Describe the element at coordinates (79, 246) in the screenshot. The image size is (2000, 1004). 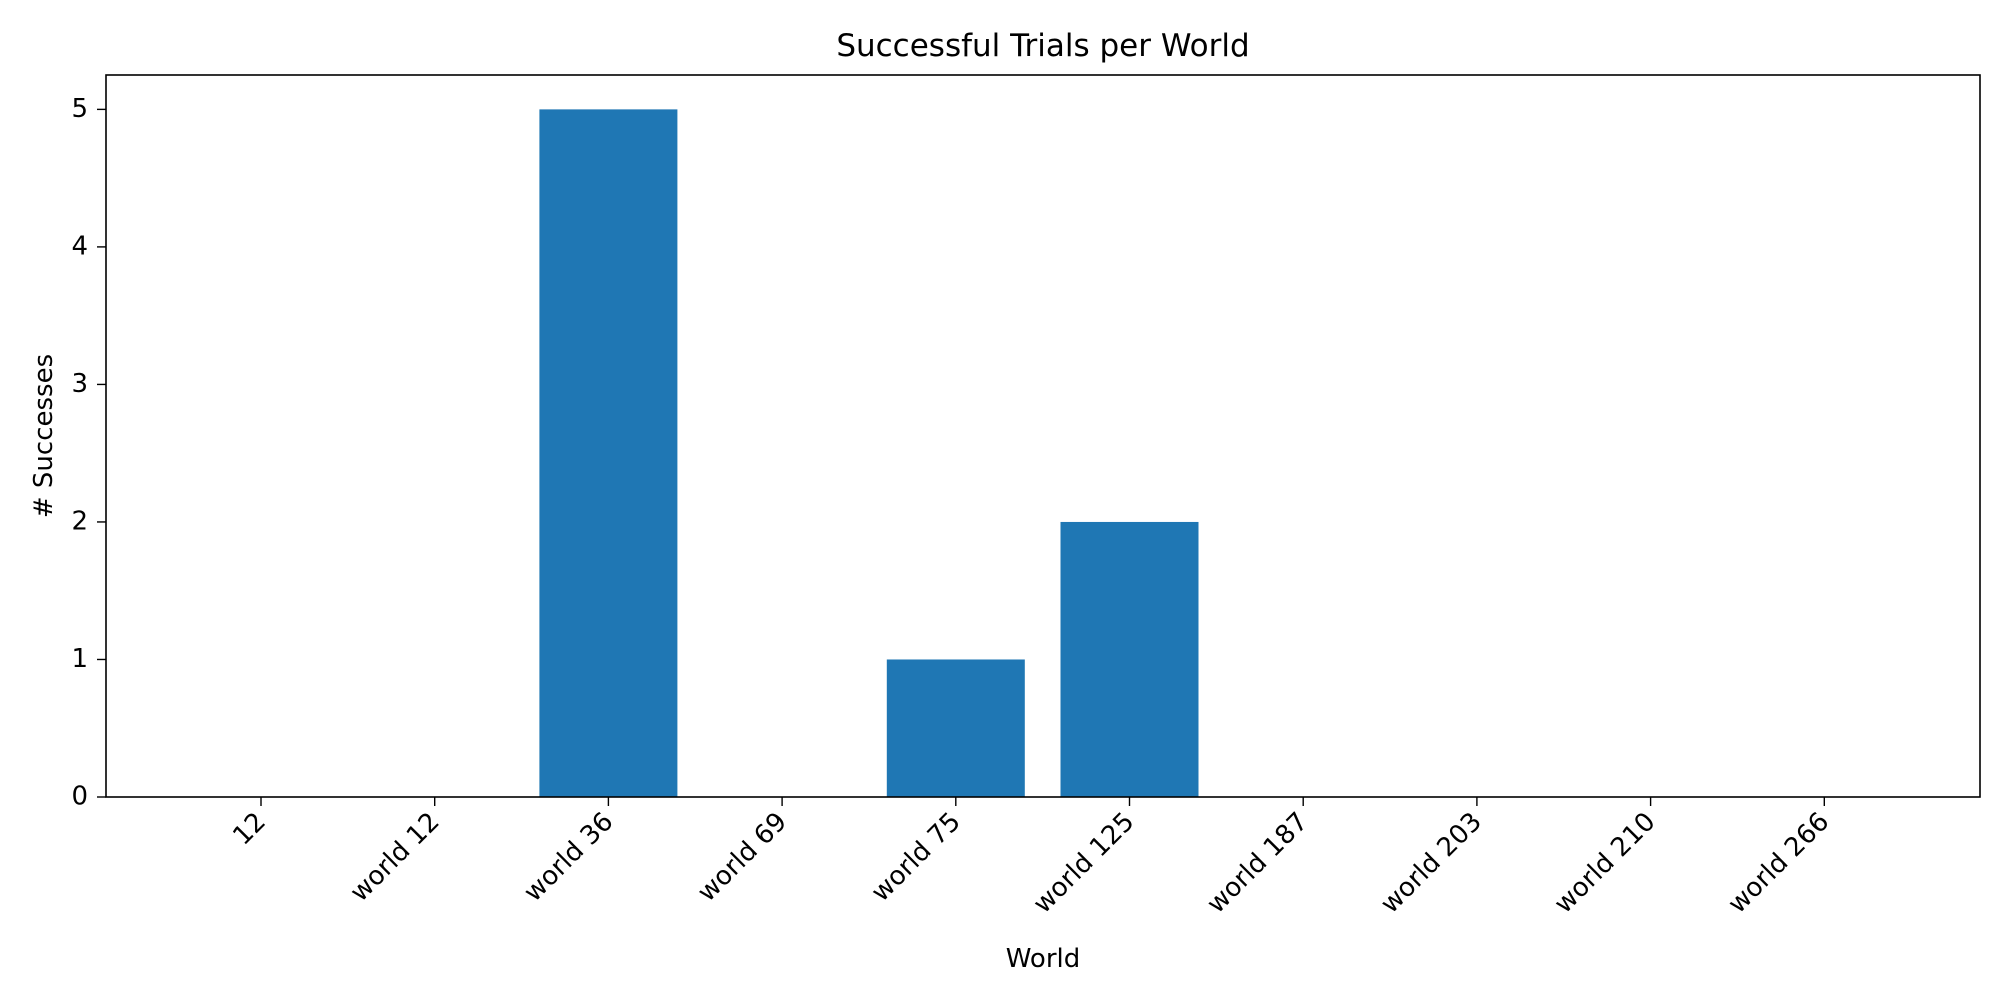
I see `y-tick-label: 4` at that location.